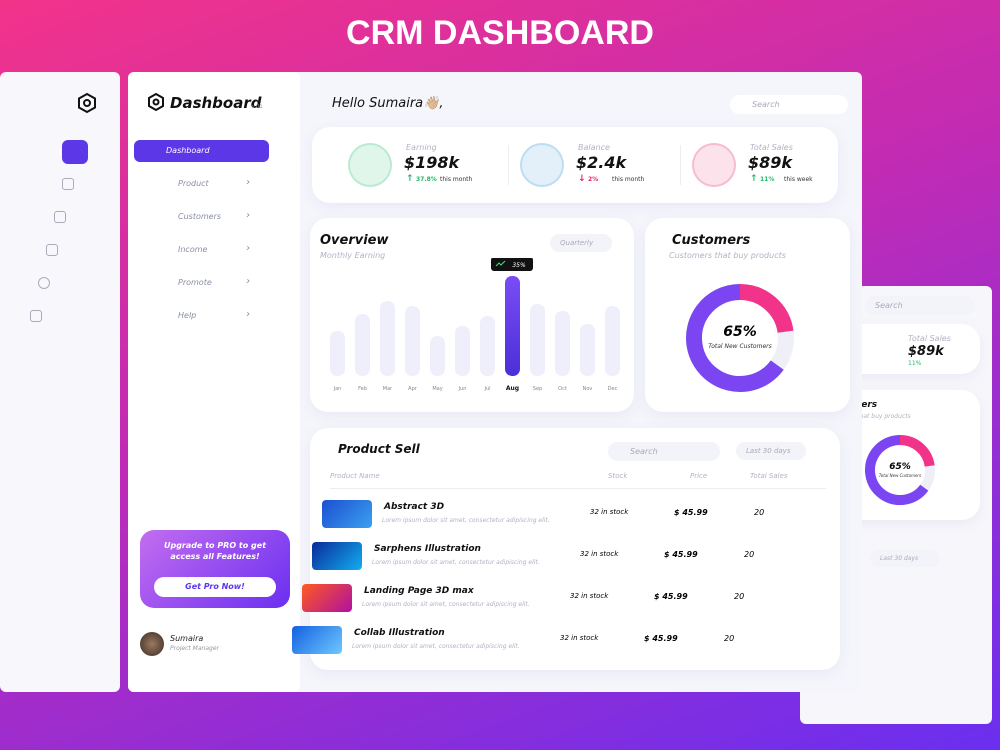 This screenshot has height=750, width=1000. I want to click on tooltip-label: 35%, so click(519, 265).